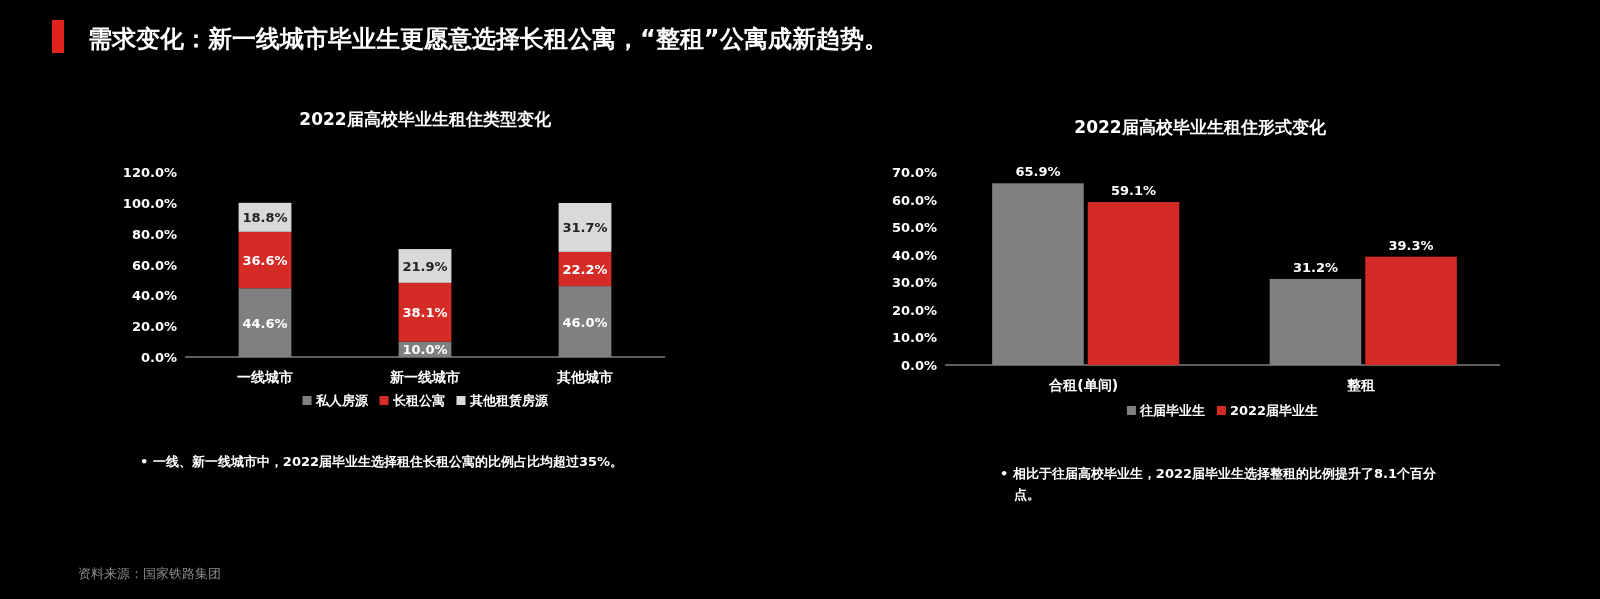 The height and width of the screenshot is (599, 1600). Describe the element at coordinates (1274, 410) in the screenshot. I see `legend-label: 2022届毕业生` at that location.